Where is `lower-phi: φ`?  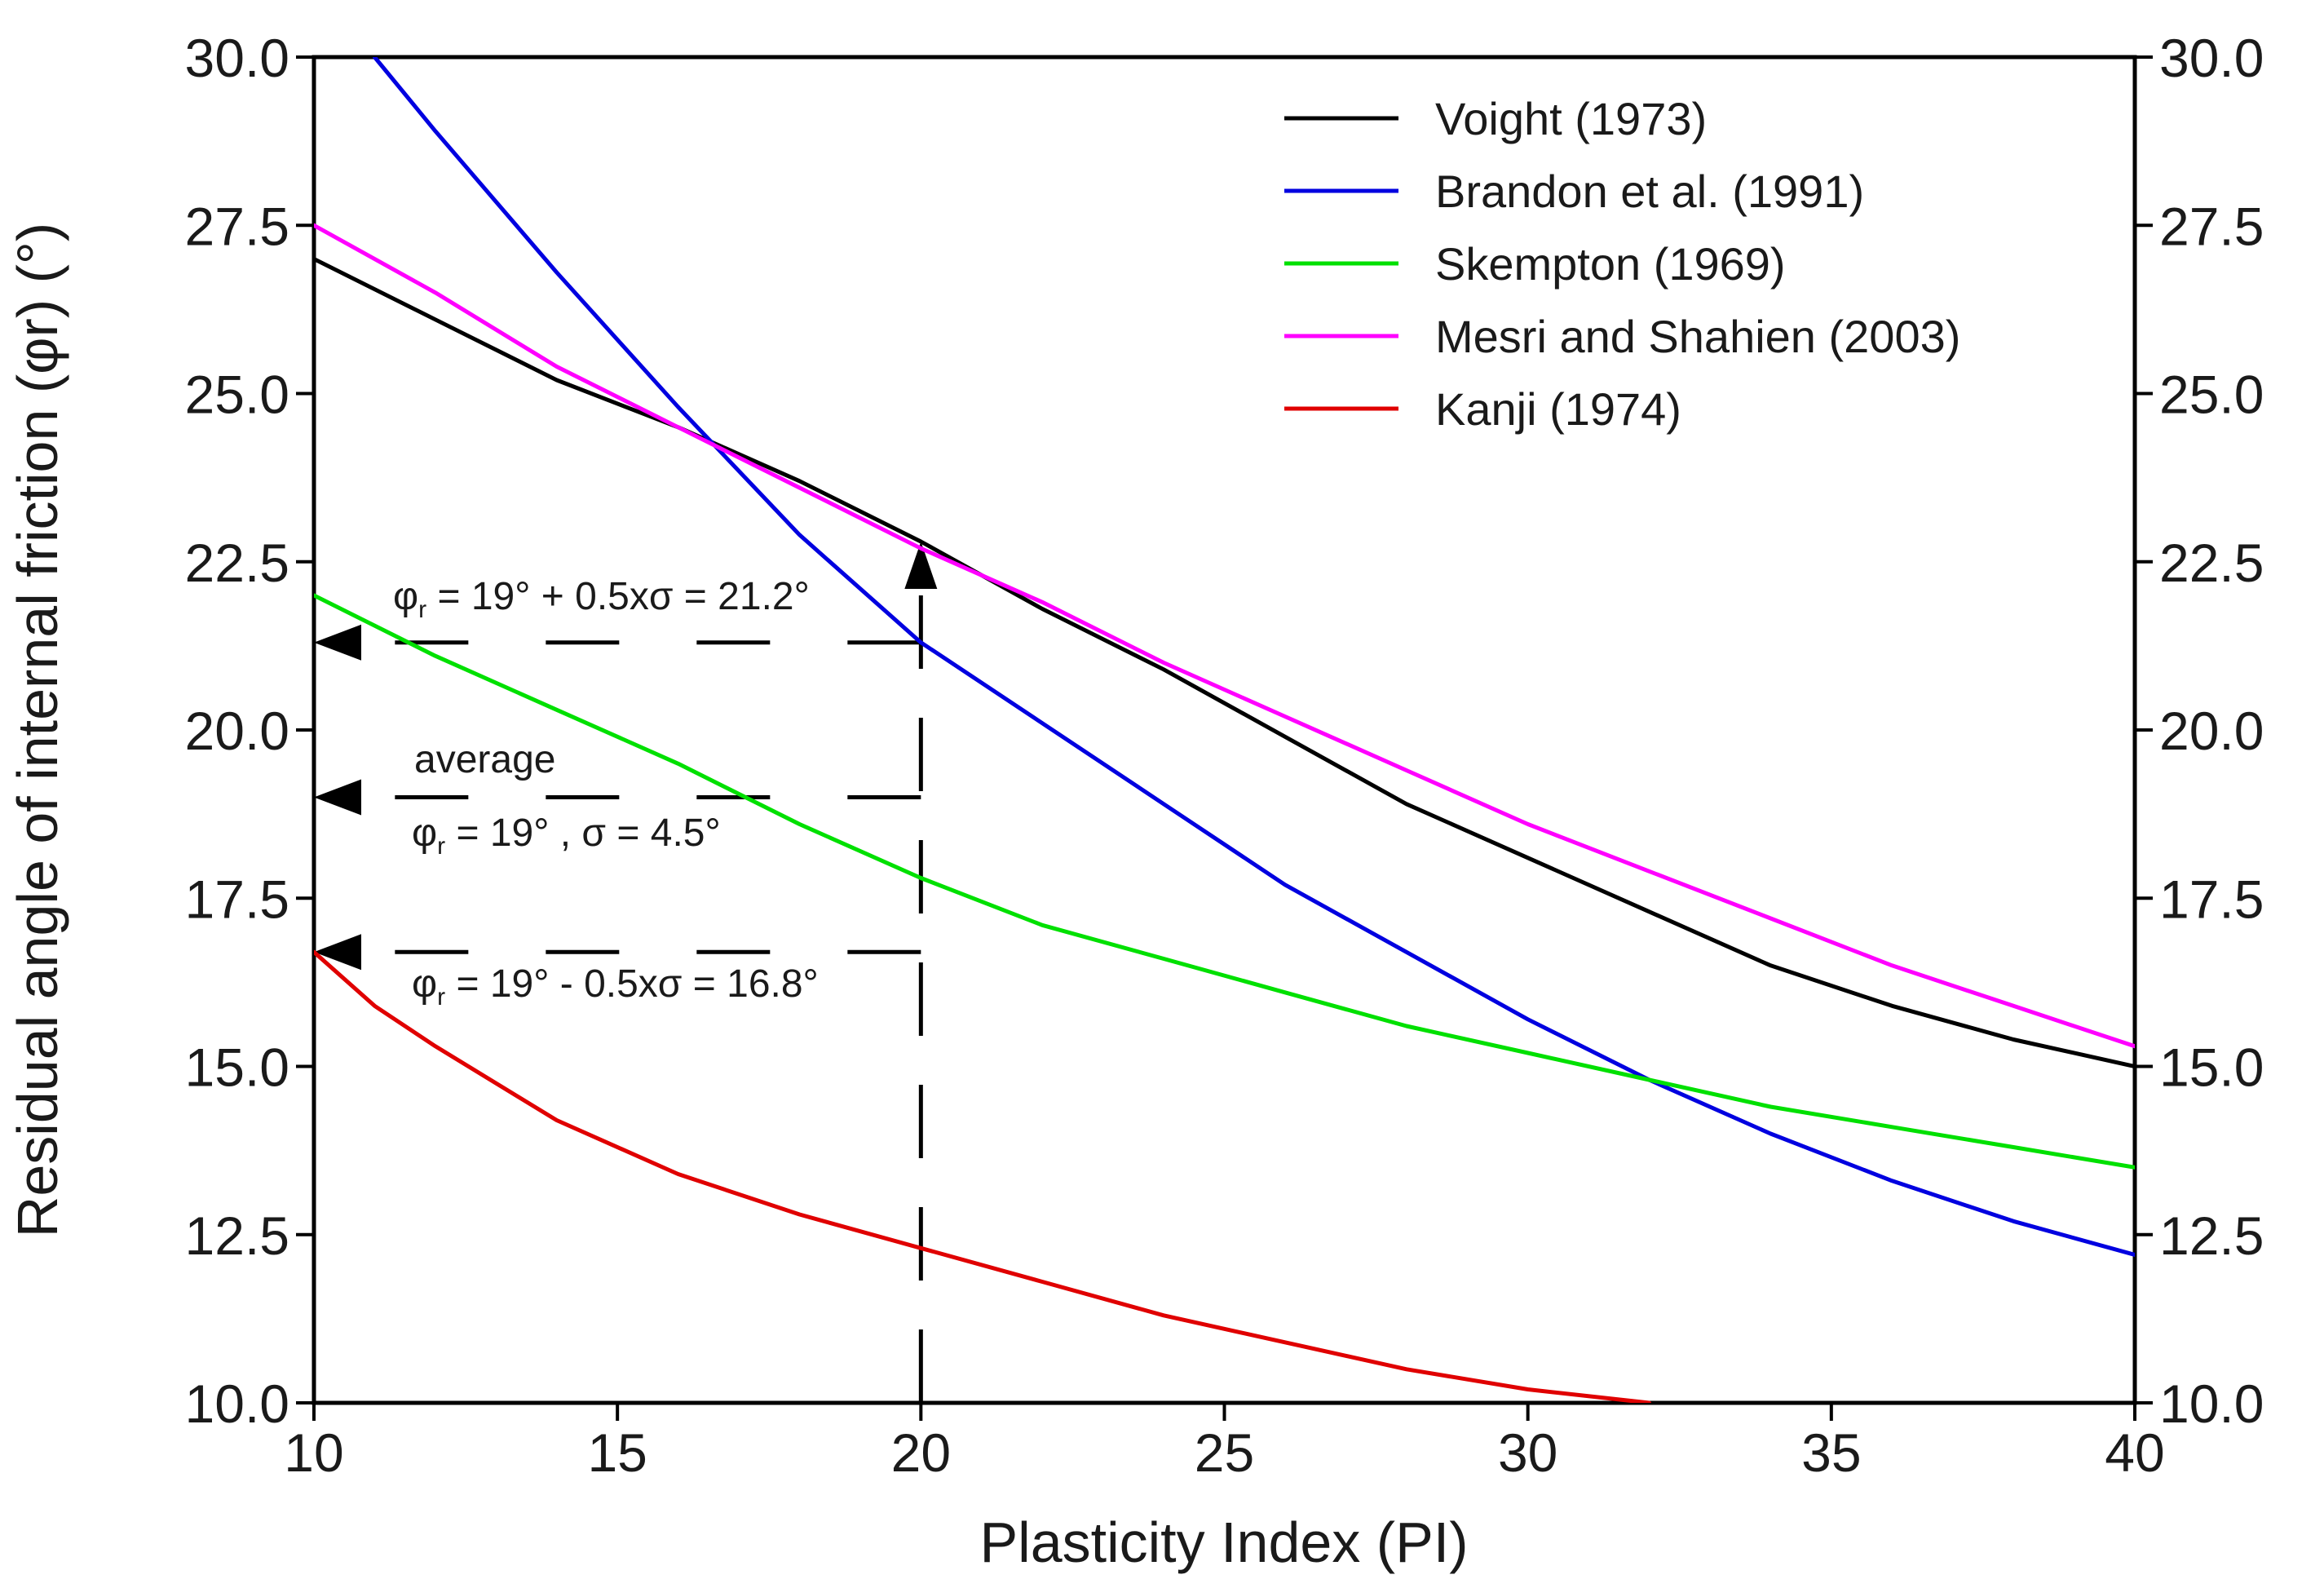 lower-phi: φ is located at coordinates (424, 984).